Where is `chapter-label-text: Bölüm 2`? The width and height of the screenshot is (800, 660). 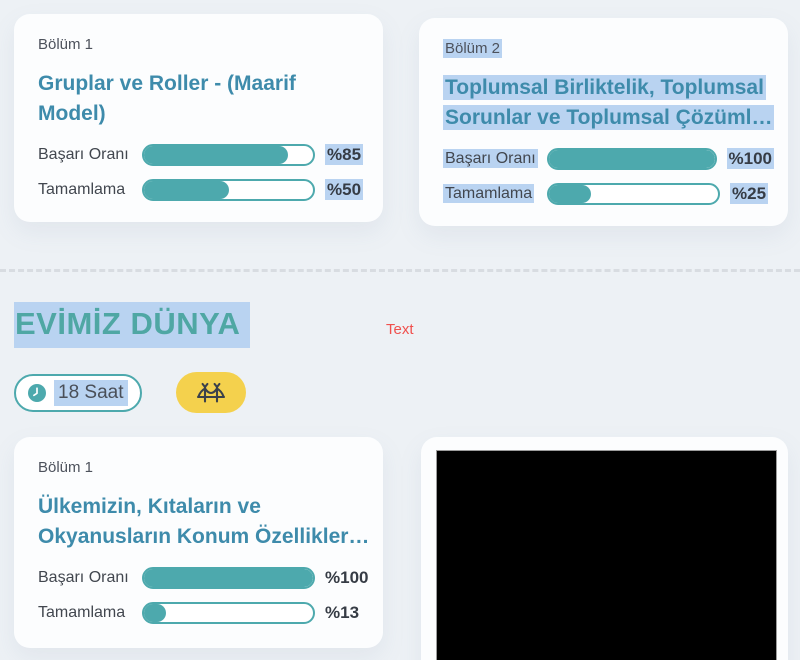
chapter-label-text: Bölüm 2 is located at coordinates (473, 48).